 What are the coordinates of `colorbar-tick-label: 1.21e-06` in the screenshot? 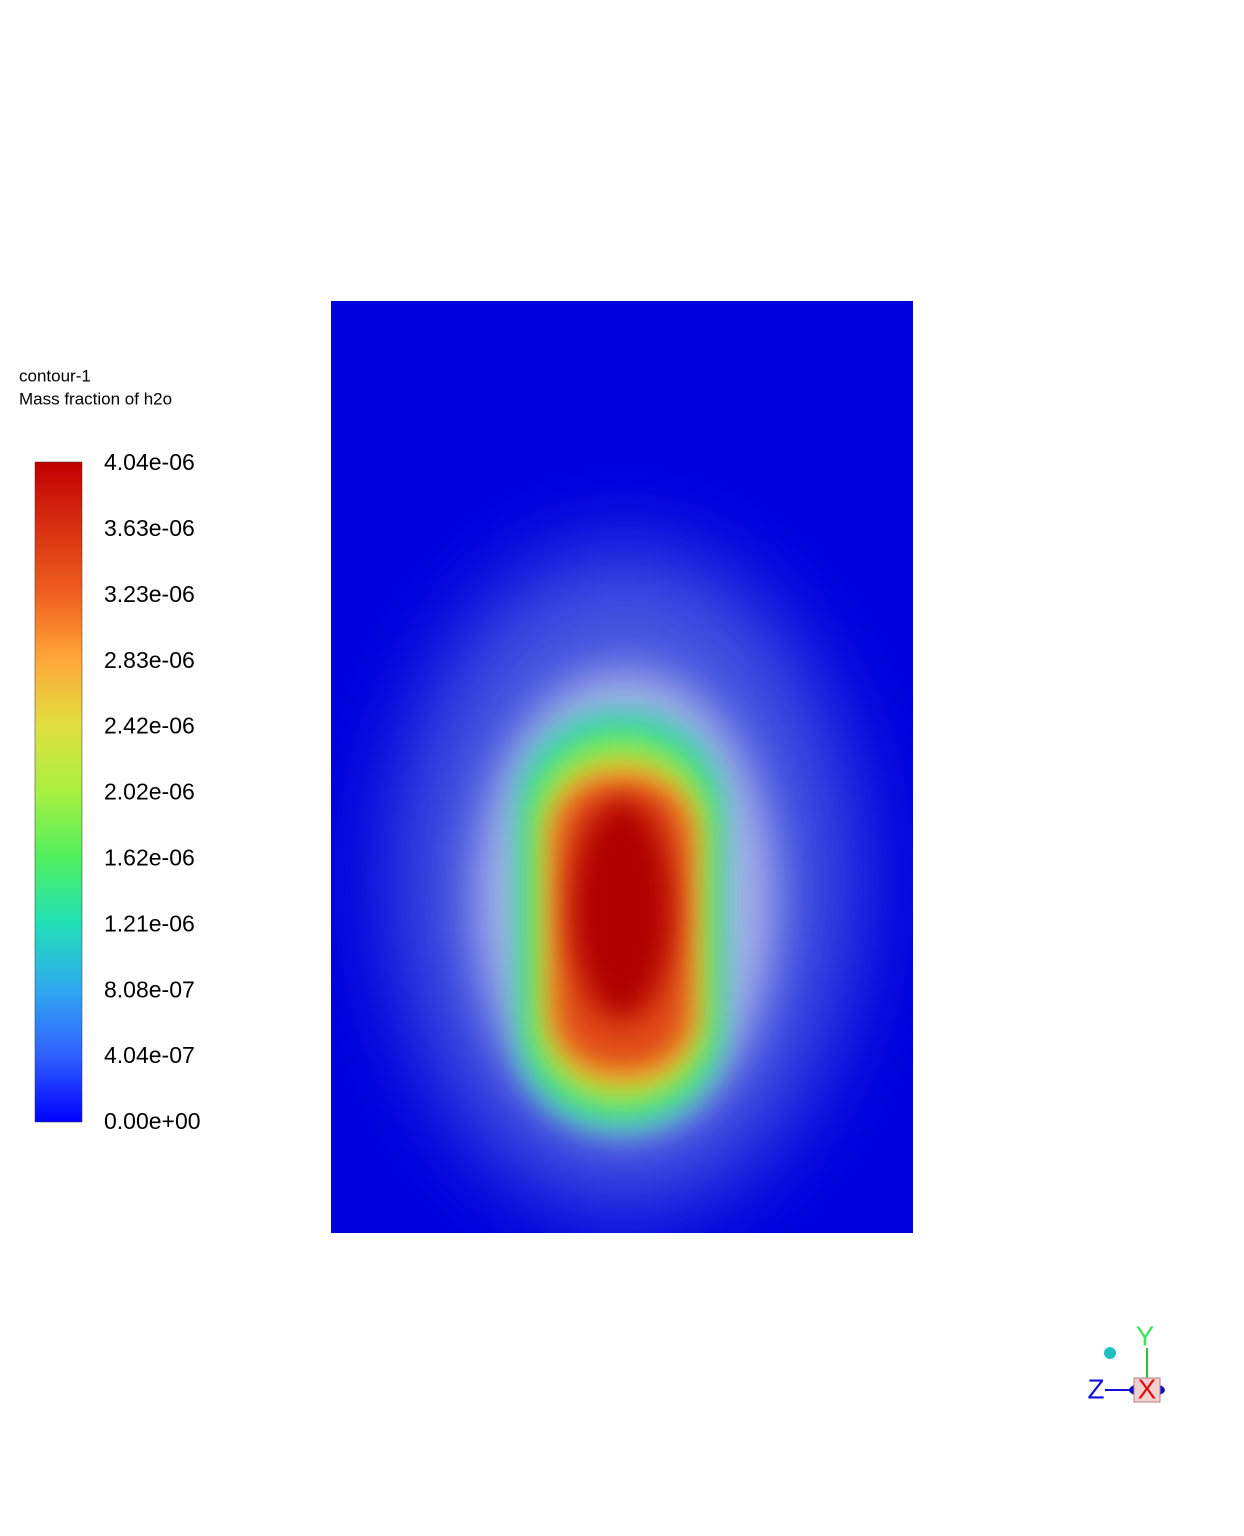 It's located at (149, 923).